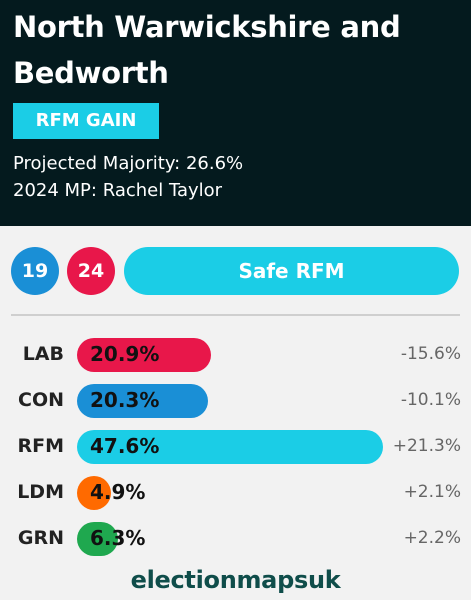 The height and width of the screenshot is (600, 471). What do you see at coordinates (118, 492) in the screenshot?
I see `vote-share-value: 4.9%` at bounding box center [118, 492].